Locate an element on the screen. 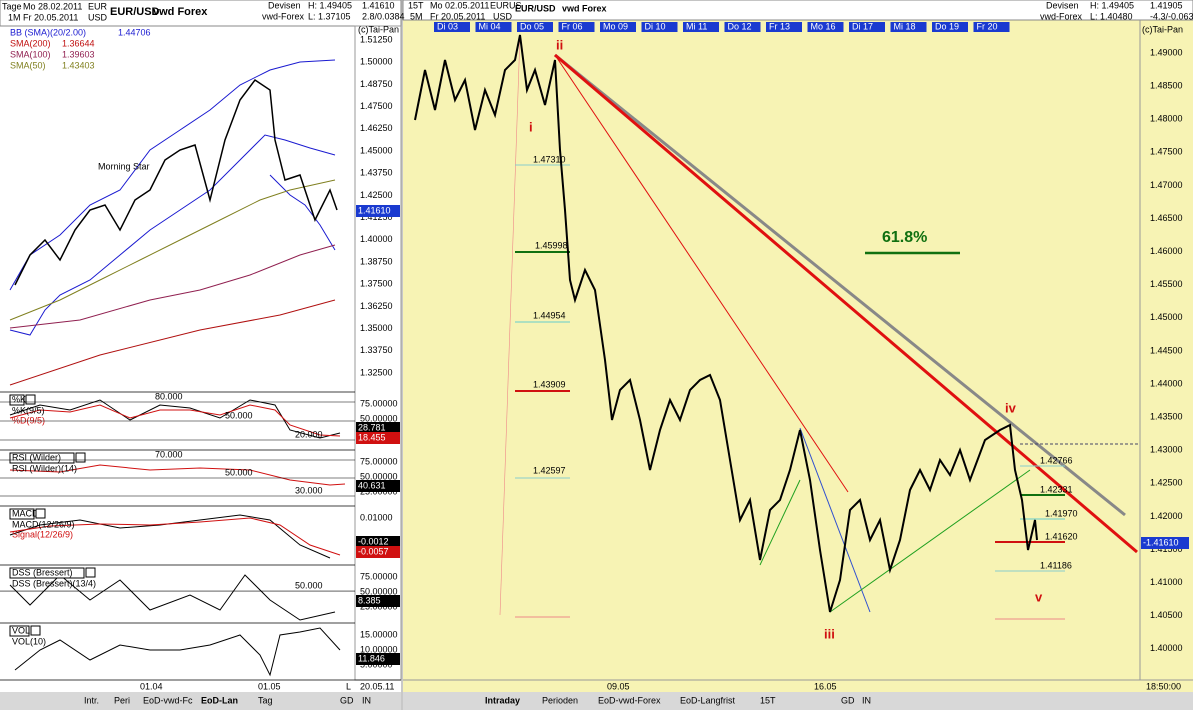  y-tick-label: 1.50000 is located at coordinates (376, 62).